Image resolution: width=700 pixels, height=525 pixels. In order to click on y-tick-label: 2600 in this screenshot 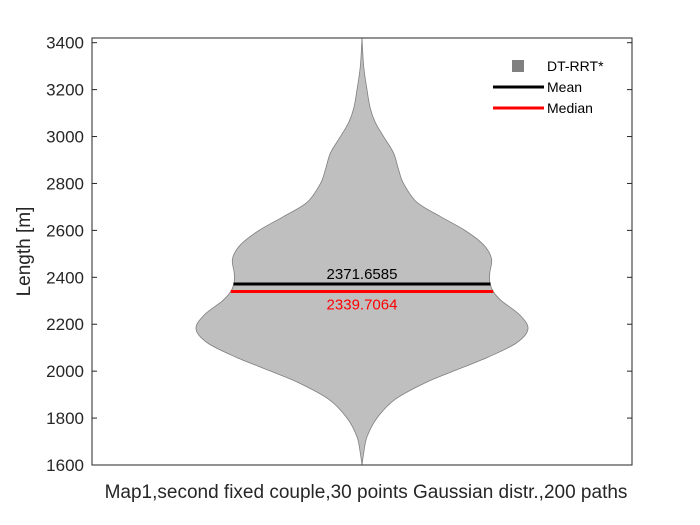, I will do `click(65, 230)`.